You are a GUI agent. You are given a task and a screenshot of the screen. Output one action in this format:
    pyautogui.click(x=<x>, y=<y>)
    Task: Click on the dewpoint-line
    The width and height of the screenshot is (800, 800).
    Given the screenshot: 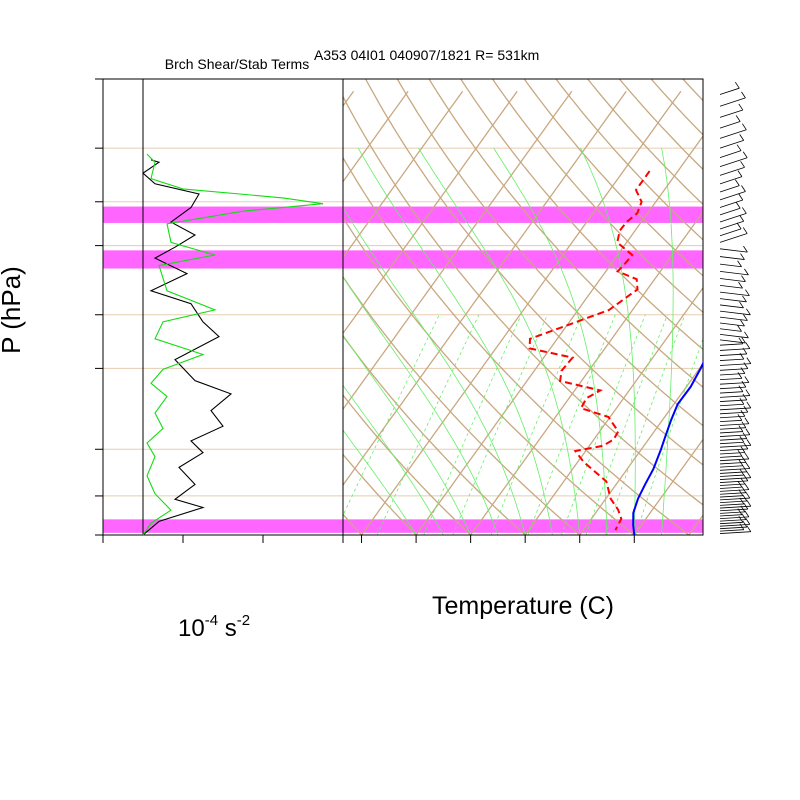 What is the action you would take?
    pyautogui.click(x=589, y=350)
    